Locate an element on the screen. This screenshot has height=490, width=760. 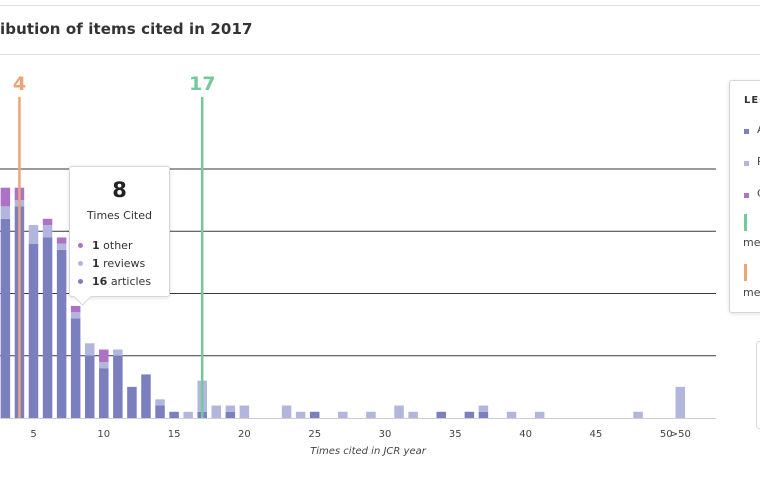
legend-median-green-marker is located at coordinates (745, 222).